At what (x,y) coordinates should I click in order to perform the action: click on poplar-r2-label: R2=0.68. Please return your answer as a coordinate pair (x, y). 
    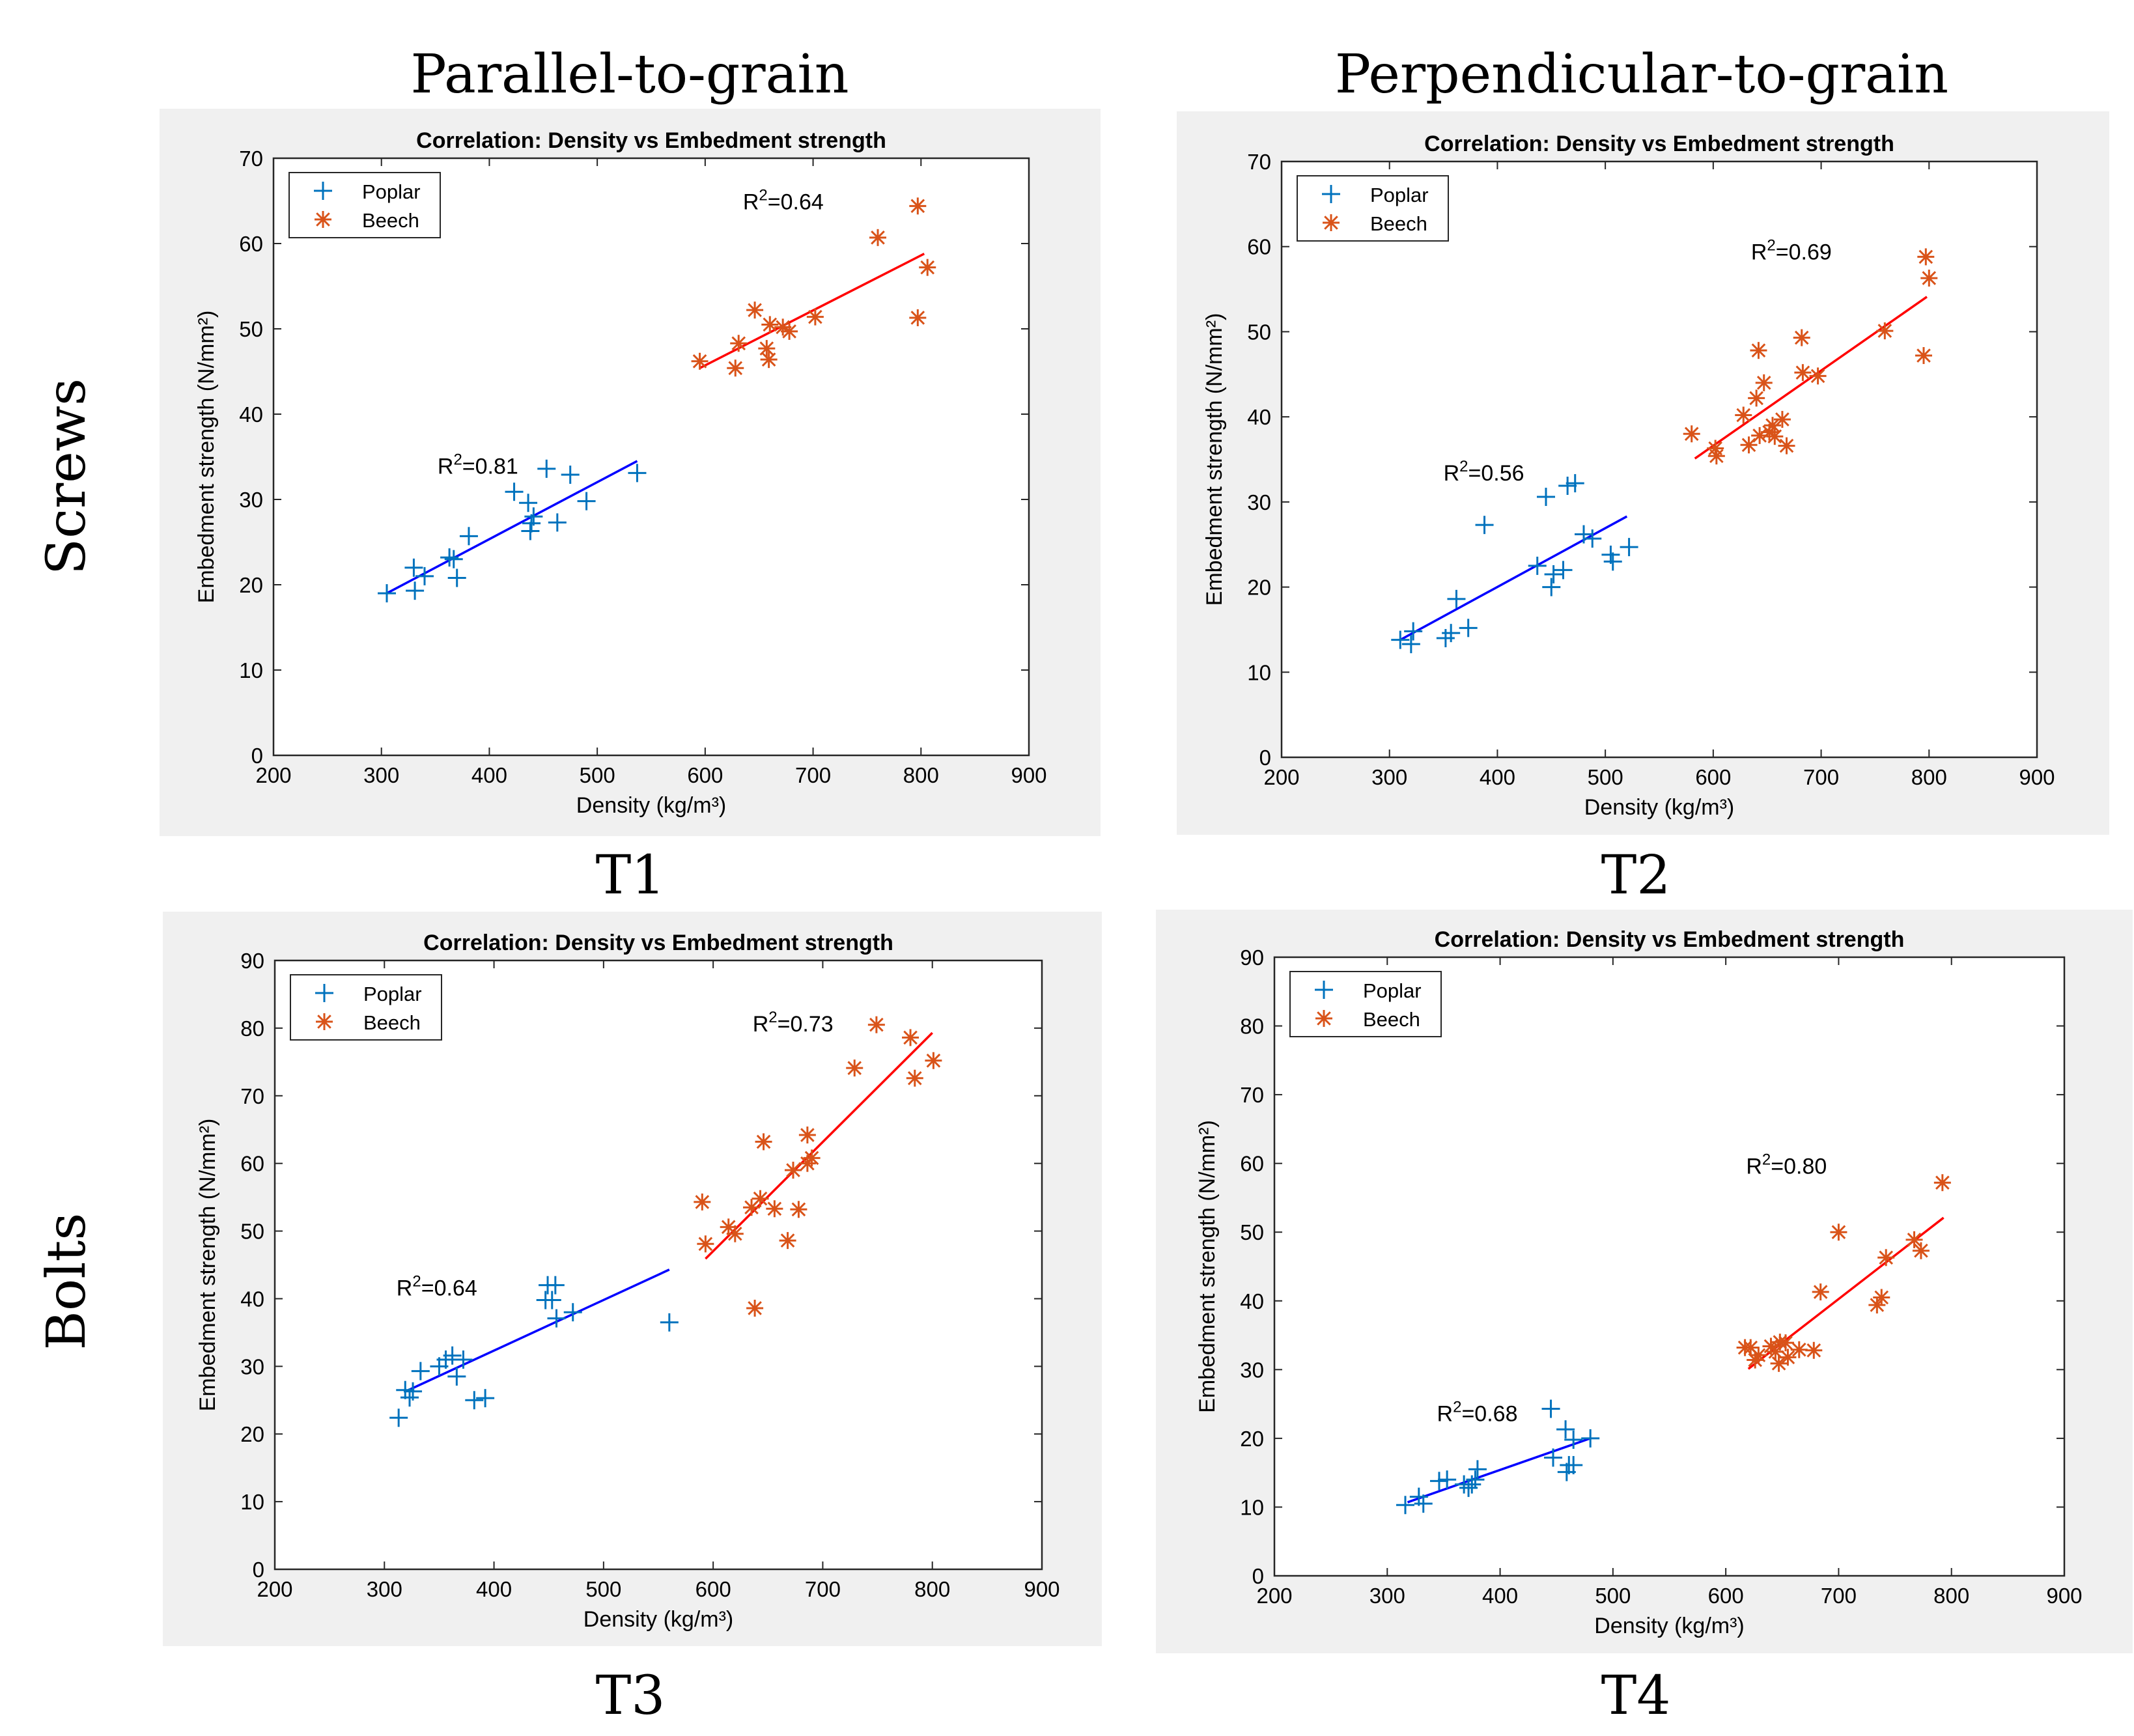
    Looking at the image, I should click on (1477, 1413).